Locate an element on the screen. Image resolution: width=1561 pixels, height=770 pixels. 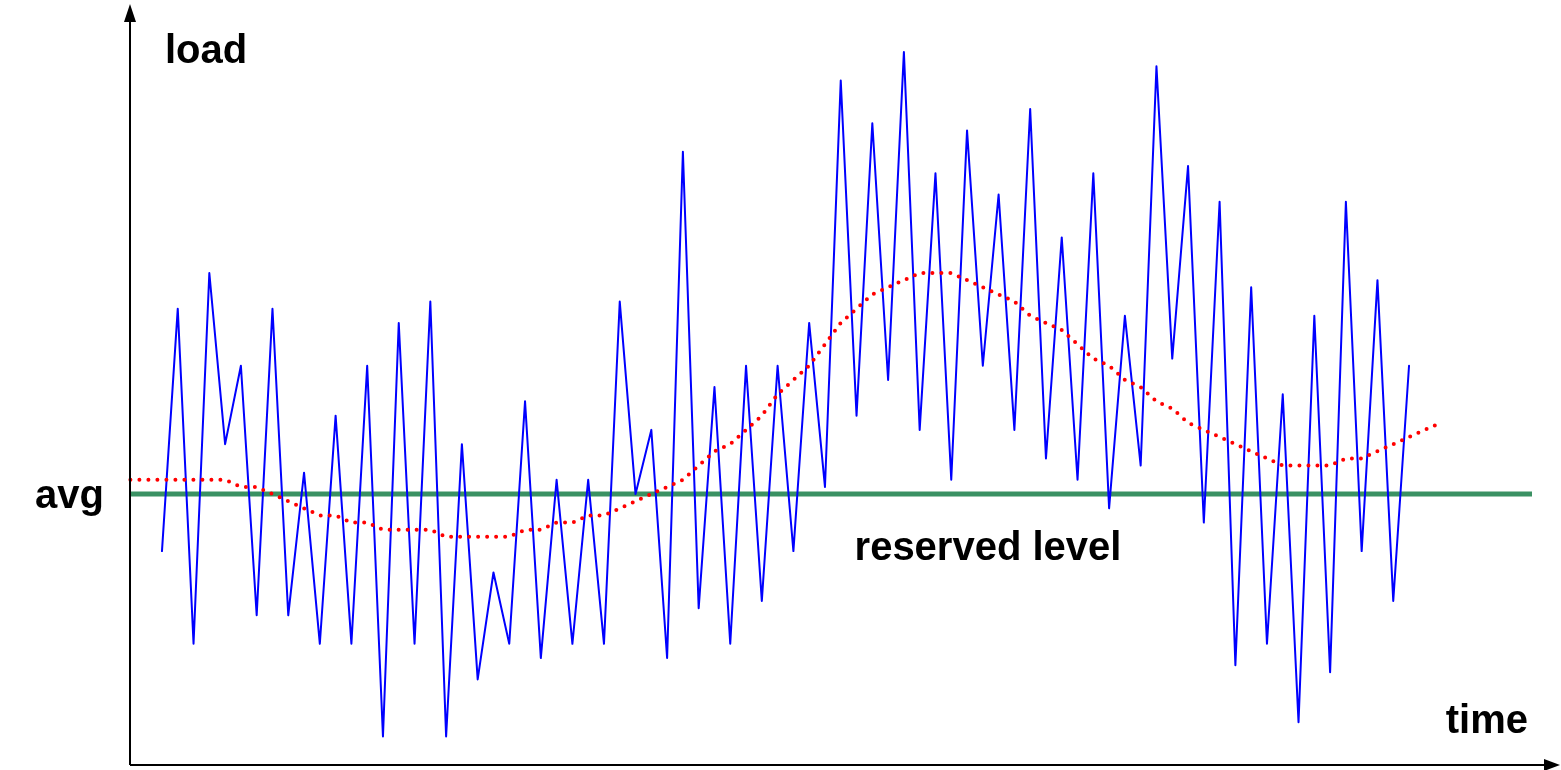
ref-line-label: avg is located at coordinates (69, 494).